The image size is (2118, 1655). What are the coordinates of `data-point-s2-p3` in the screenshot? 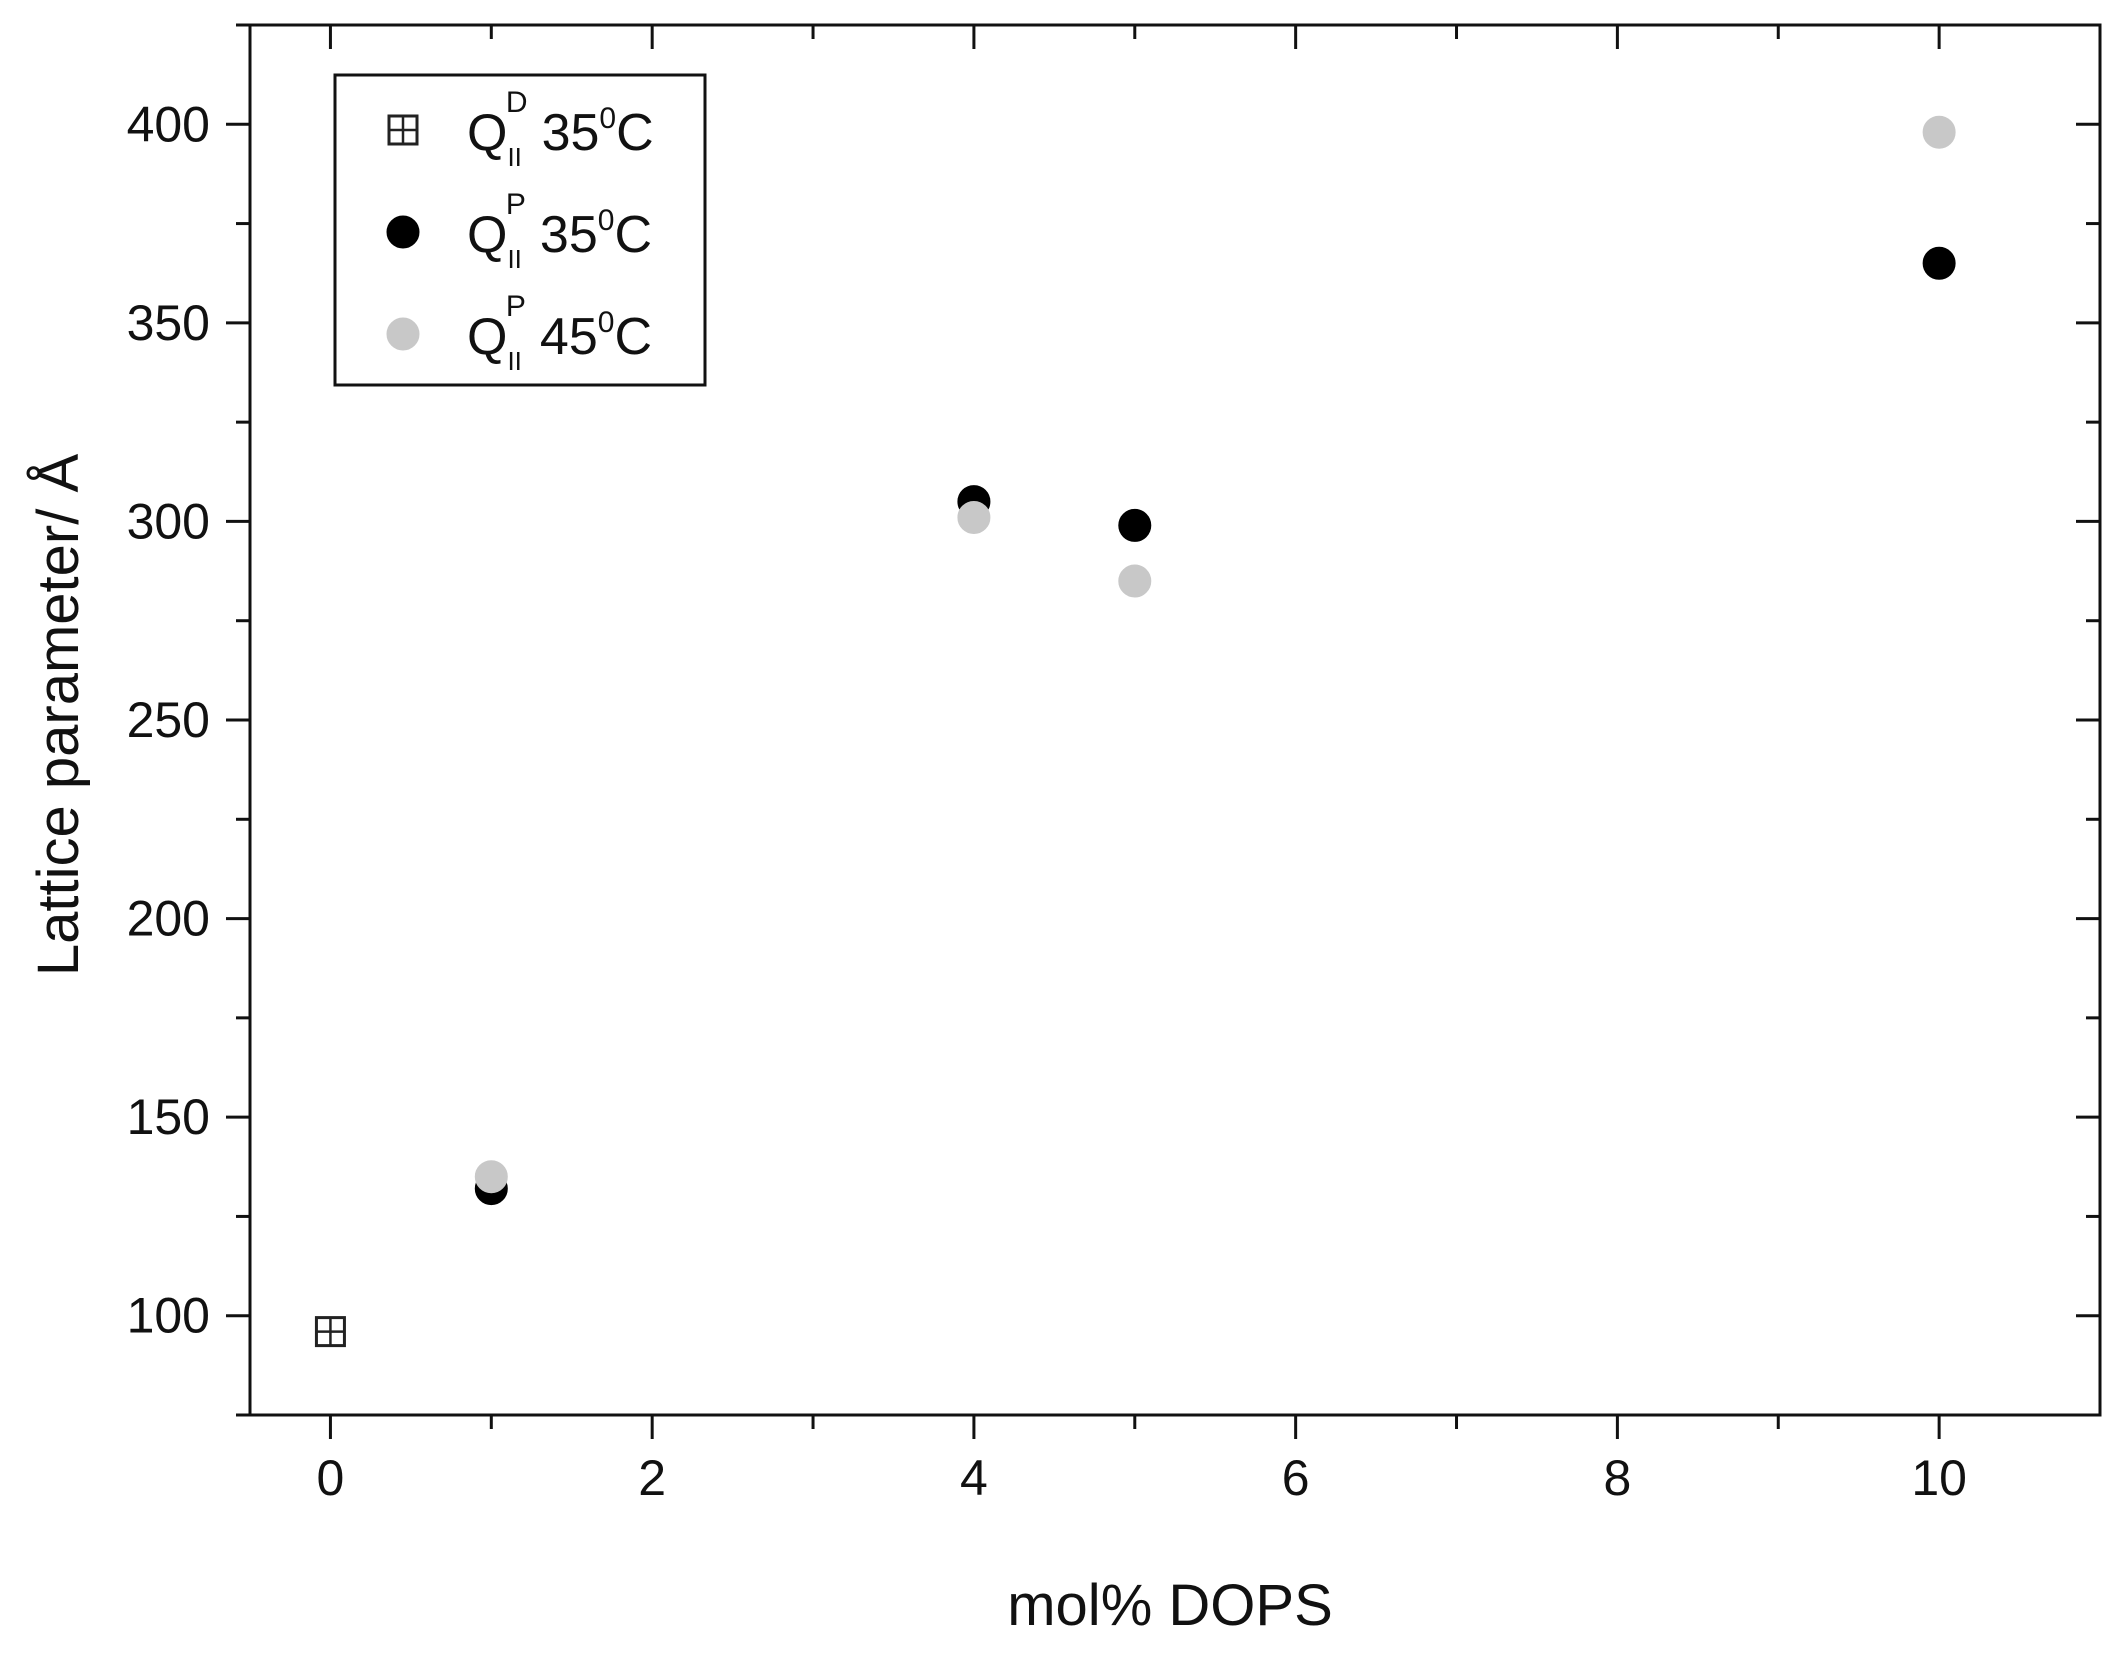 It's located at (1939, 132).